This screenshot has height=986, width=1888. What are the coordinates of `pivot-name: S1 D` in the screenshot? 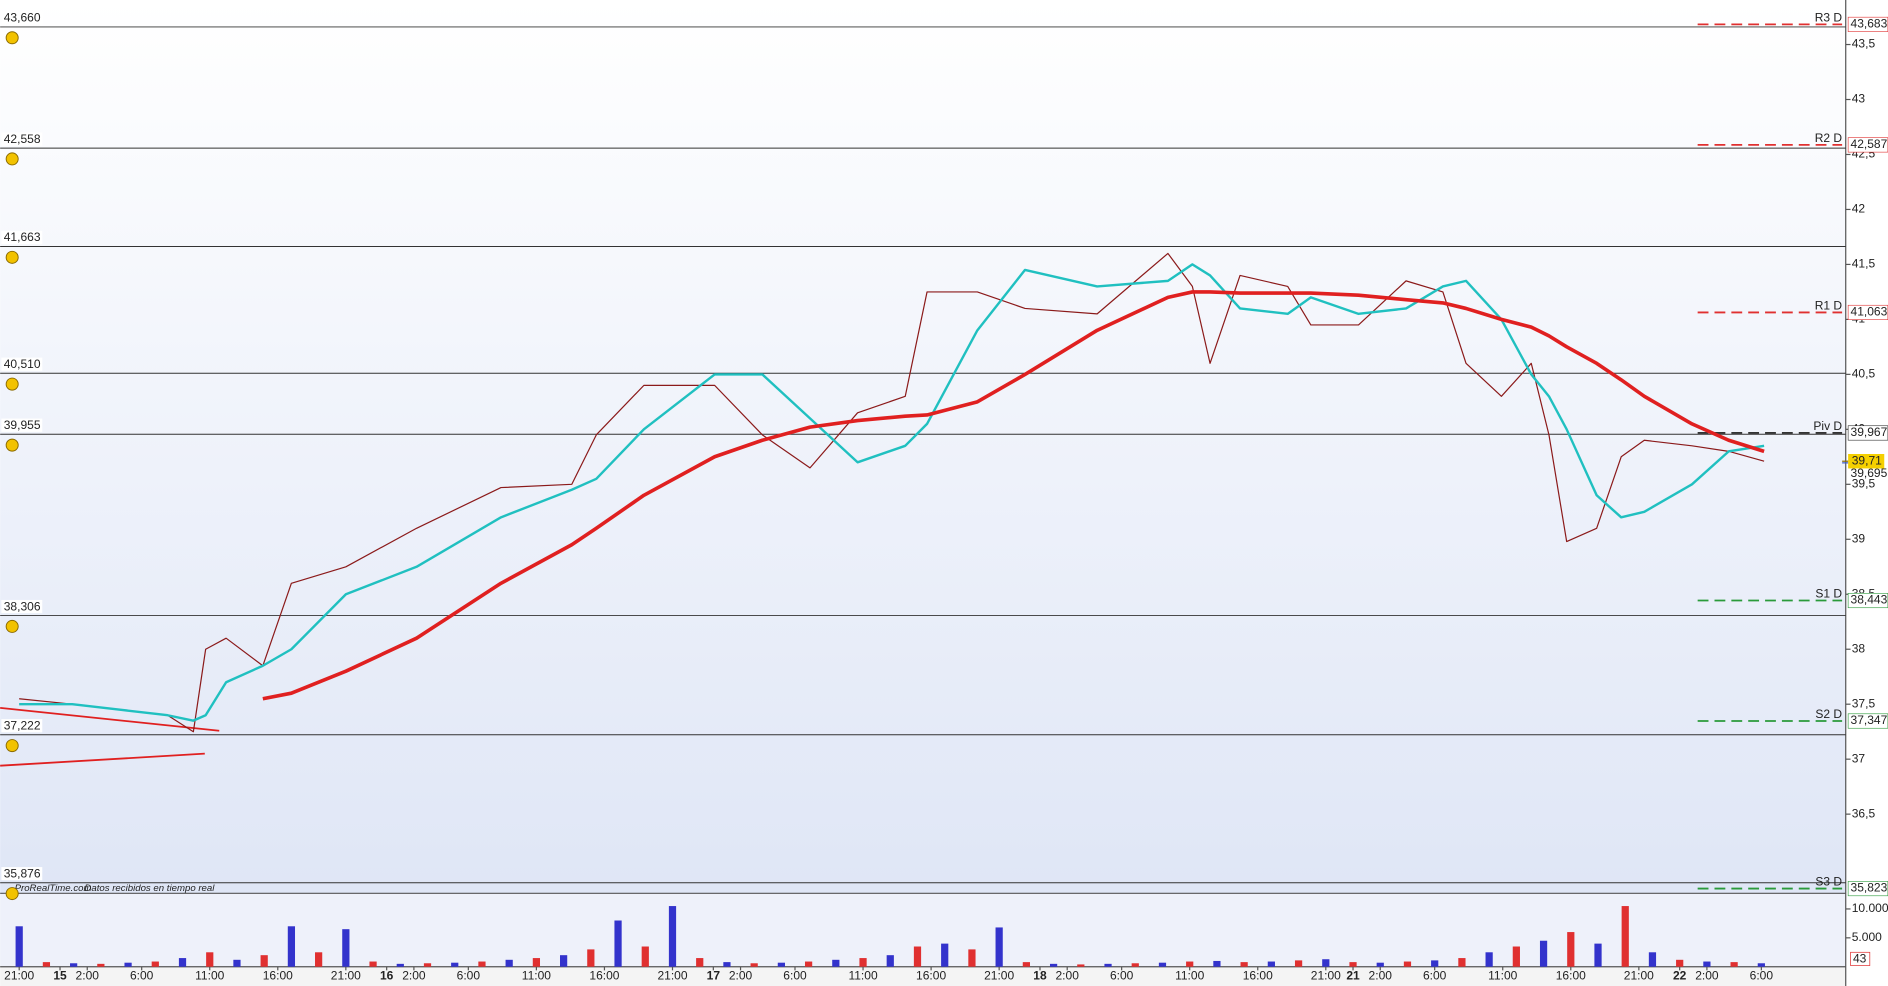 It's located at (1828, 594).